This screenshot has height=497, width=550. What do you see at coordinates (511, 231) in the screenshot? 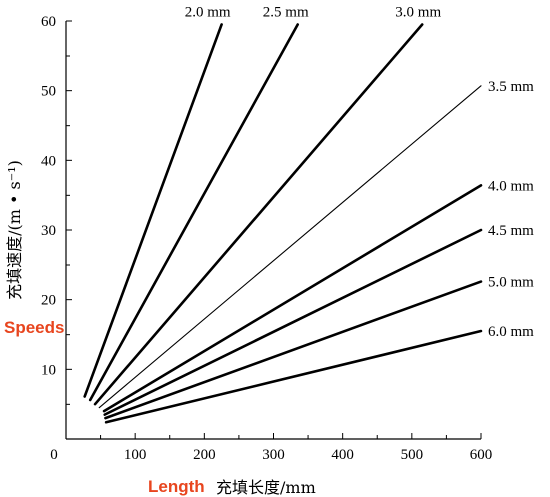
I see `series-label: 4.5 mm` at bounding box center [511, 231].